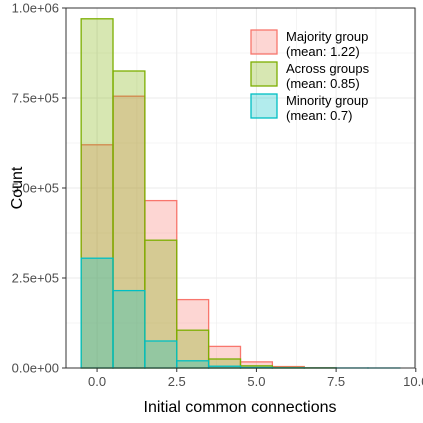 The width and height of the screenshot is (423, 423). What do you see at coordinates (35, 98) in the screenshot?
I see `y-tick-label: 7.5e+05` at bounding box center [35, 98].